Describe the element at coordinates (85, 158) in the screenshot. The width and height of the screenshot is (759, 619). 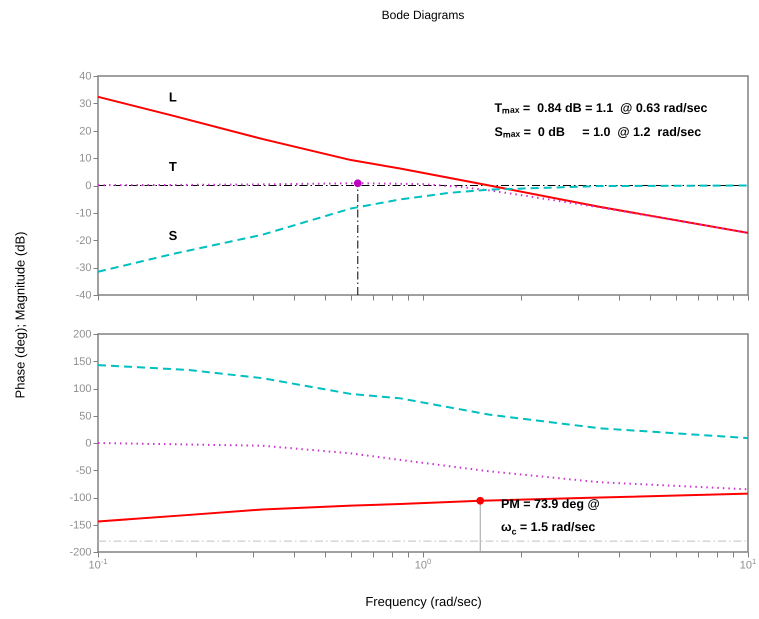
I see `y-tick-label: 10` at that location.